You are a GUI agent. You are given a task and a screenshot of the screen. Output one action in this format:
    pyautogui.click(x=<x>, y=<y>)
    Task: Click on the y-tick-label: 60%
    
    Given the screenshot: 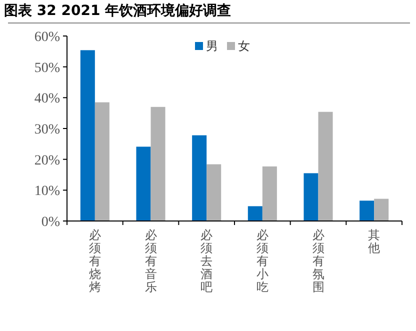 What is the action you would take?
    pyautogui.click(x=47, y=37)
    